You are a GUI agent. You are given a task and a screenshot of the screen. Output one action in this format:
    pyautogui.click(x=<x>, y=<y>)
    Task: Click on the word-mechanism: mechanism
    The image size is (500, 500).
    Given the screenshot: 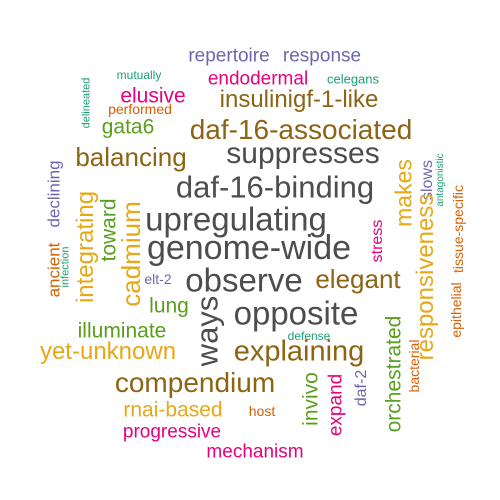 What is the action you would take?
    pyautogui.click(x=255, y=452)
    